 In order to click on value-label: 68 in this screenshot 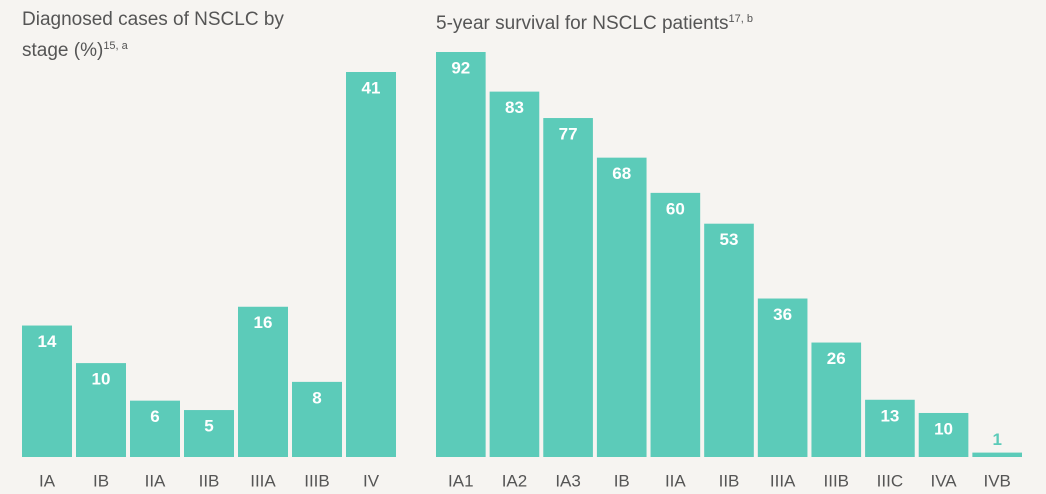, I will do `click(621, 173)`.